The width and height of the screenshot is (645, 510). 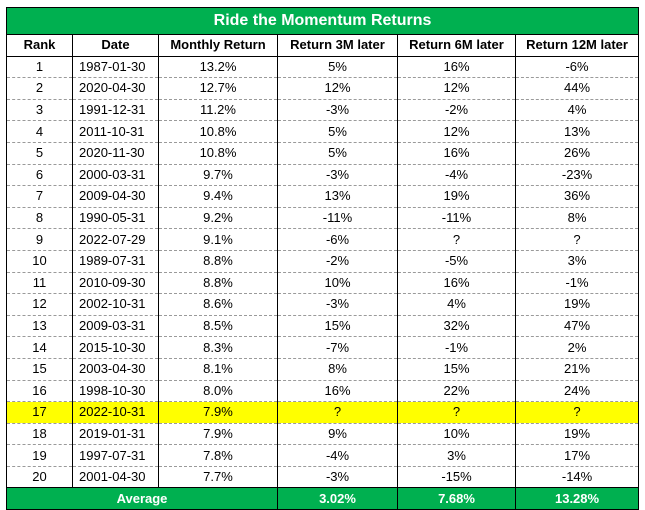 I want to click on cell-return-3m: -4%, so click(x=337, y=455).